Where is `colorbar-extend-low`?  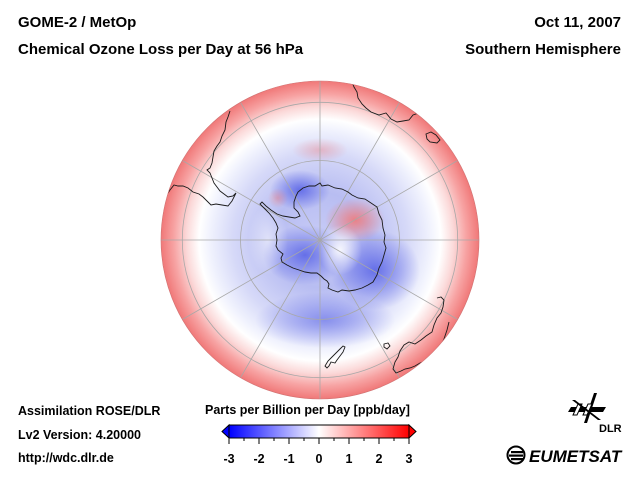
colorbar-extend-low is located at coordinates (225, 431).